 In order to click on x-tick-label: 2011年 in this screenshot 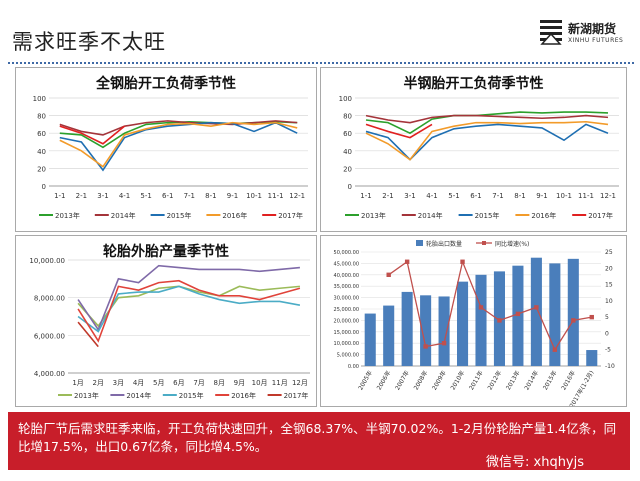, I will do `click(476, 380)`.